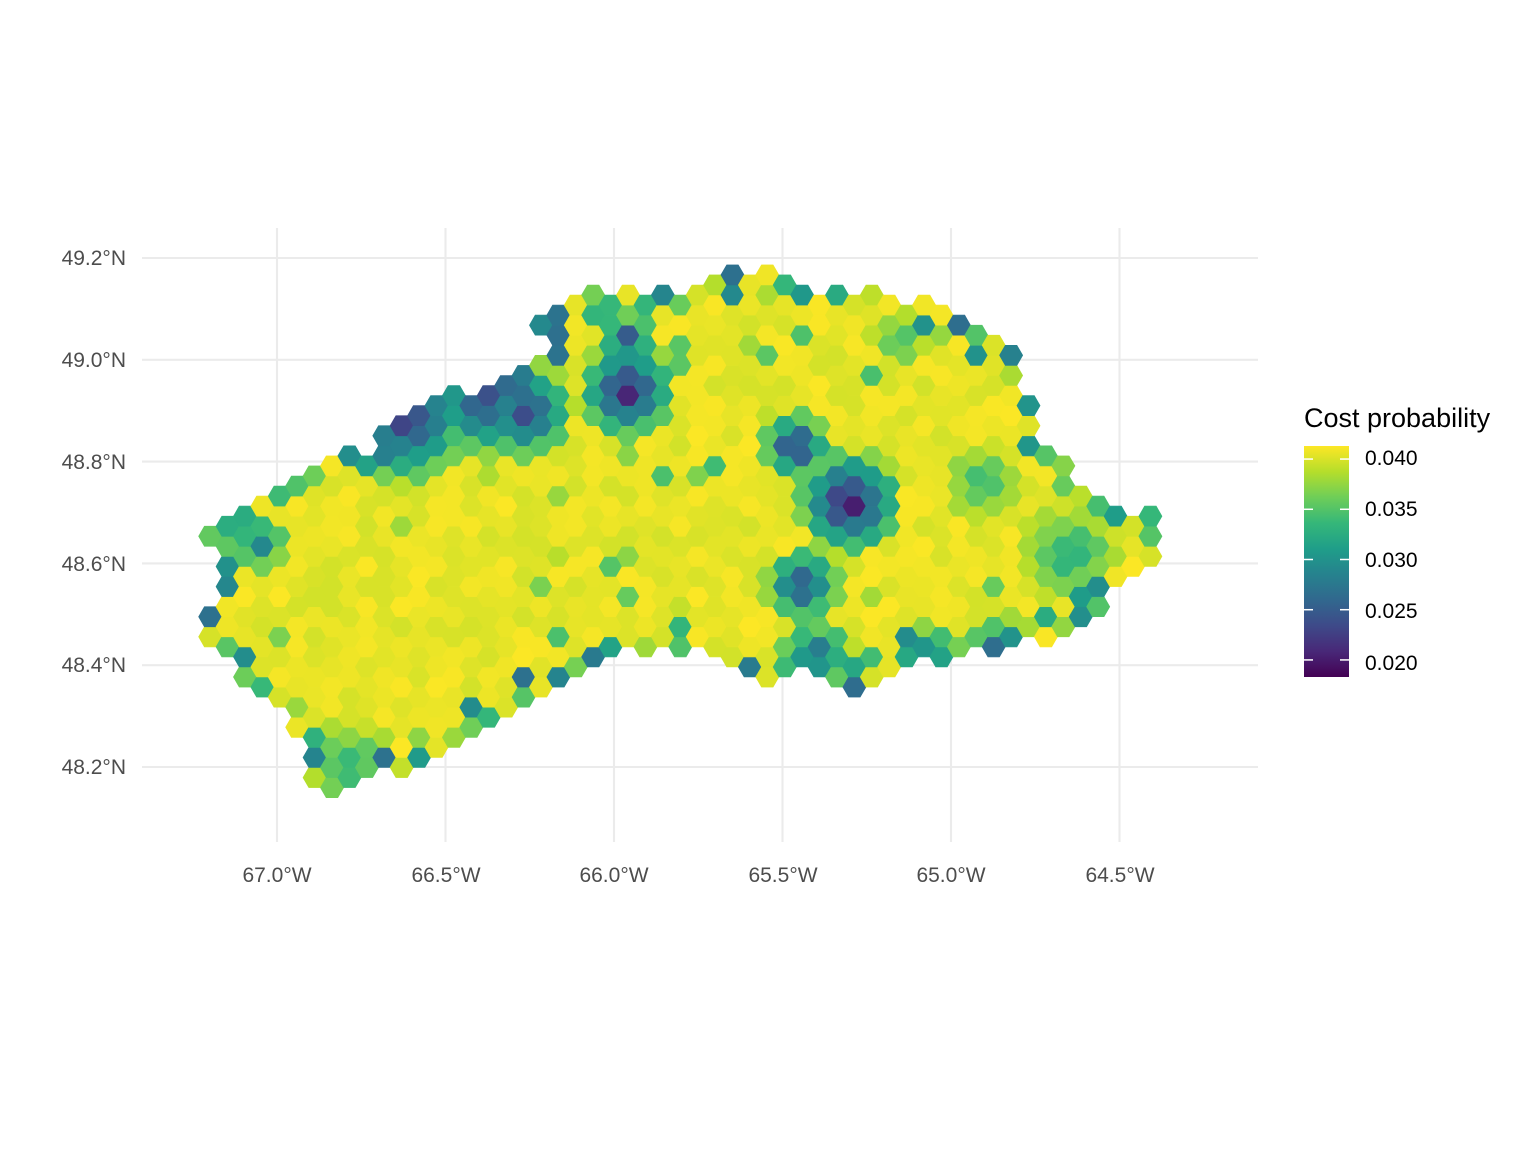  I want to click on legend-label: 0.025, so click(1391, 611).